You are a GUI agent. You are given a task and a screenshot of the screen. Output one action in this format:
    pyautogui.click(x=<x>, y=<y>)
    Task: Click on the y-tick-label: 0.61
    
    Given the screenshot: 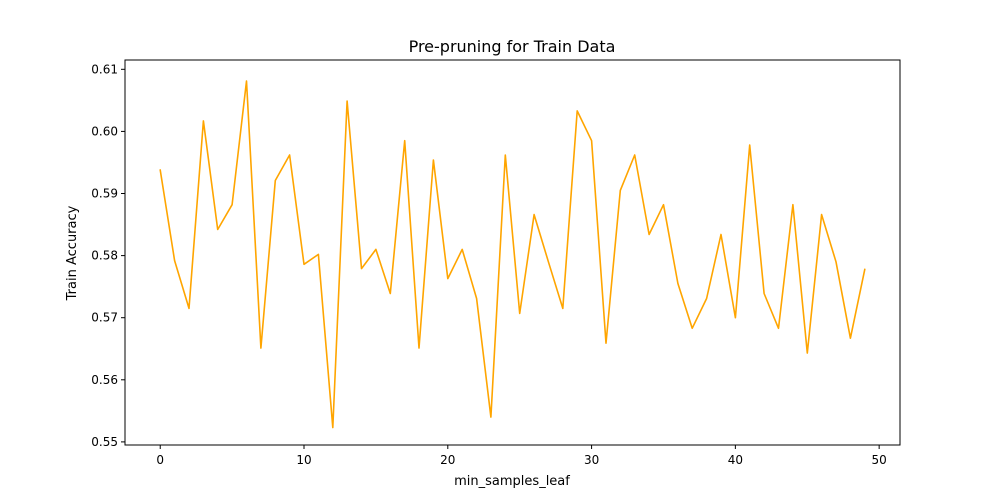 What is the action you would take?
    pyautogui.click(x=104, y=69)
    